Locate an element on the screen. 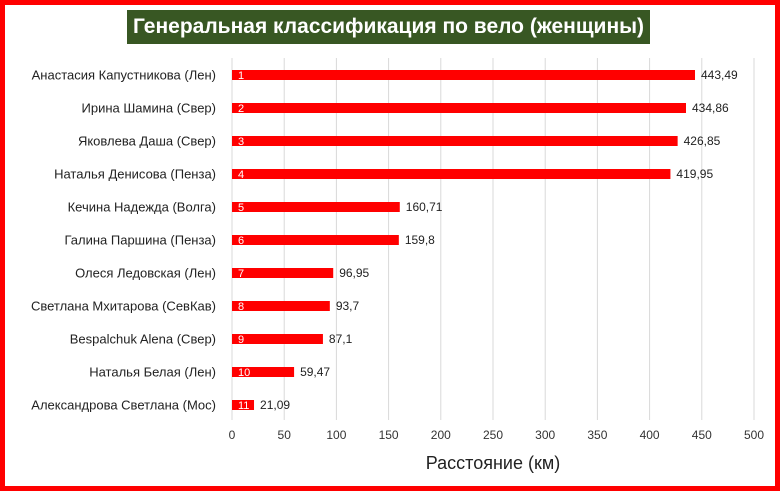 The width and height of the screenshot is (780, 491). rank-label: 5 is located at coordinates (241, 208).